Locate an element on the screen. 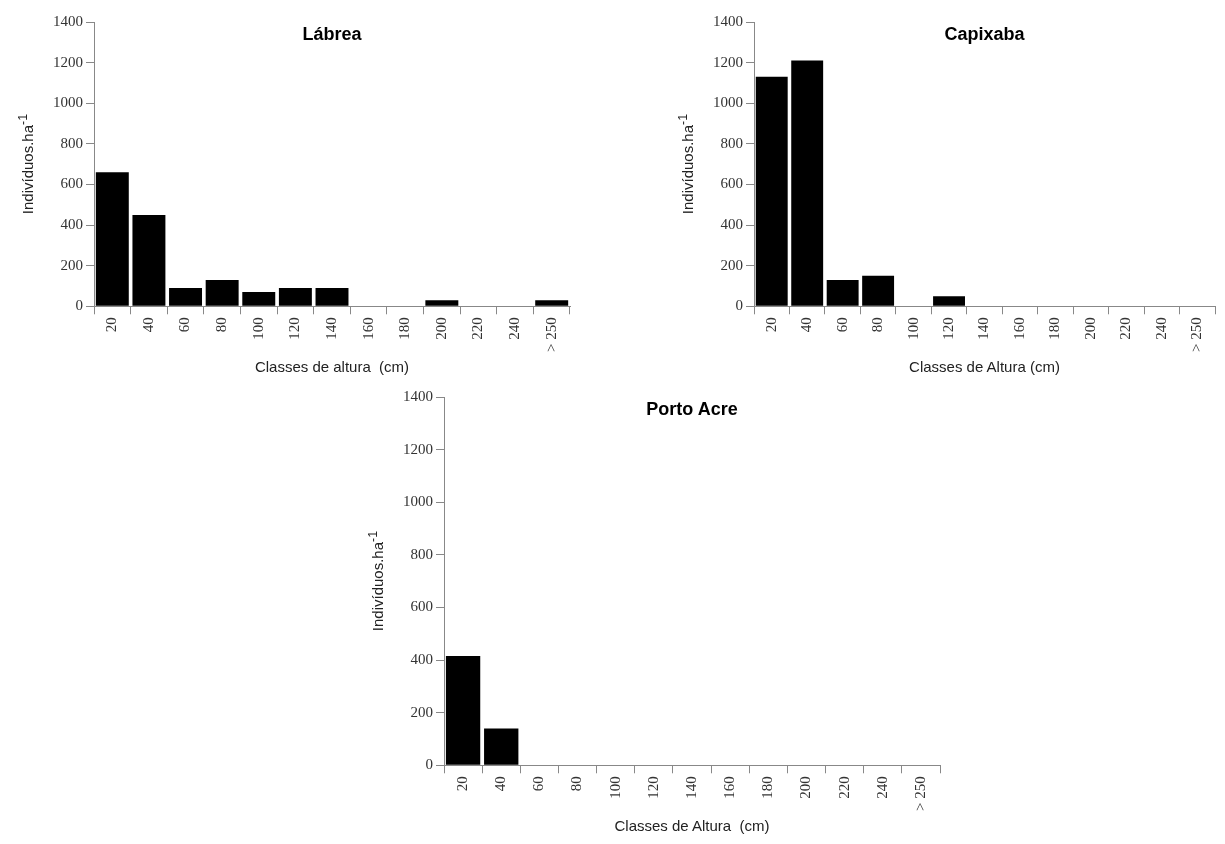 The height and width of the screenshot is (844, 1225). x-axis-title: Classes de altura (cm) is located at coordinates (332, 367).